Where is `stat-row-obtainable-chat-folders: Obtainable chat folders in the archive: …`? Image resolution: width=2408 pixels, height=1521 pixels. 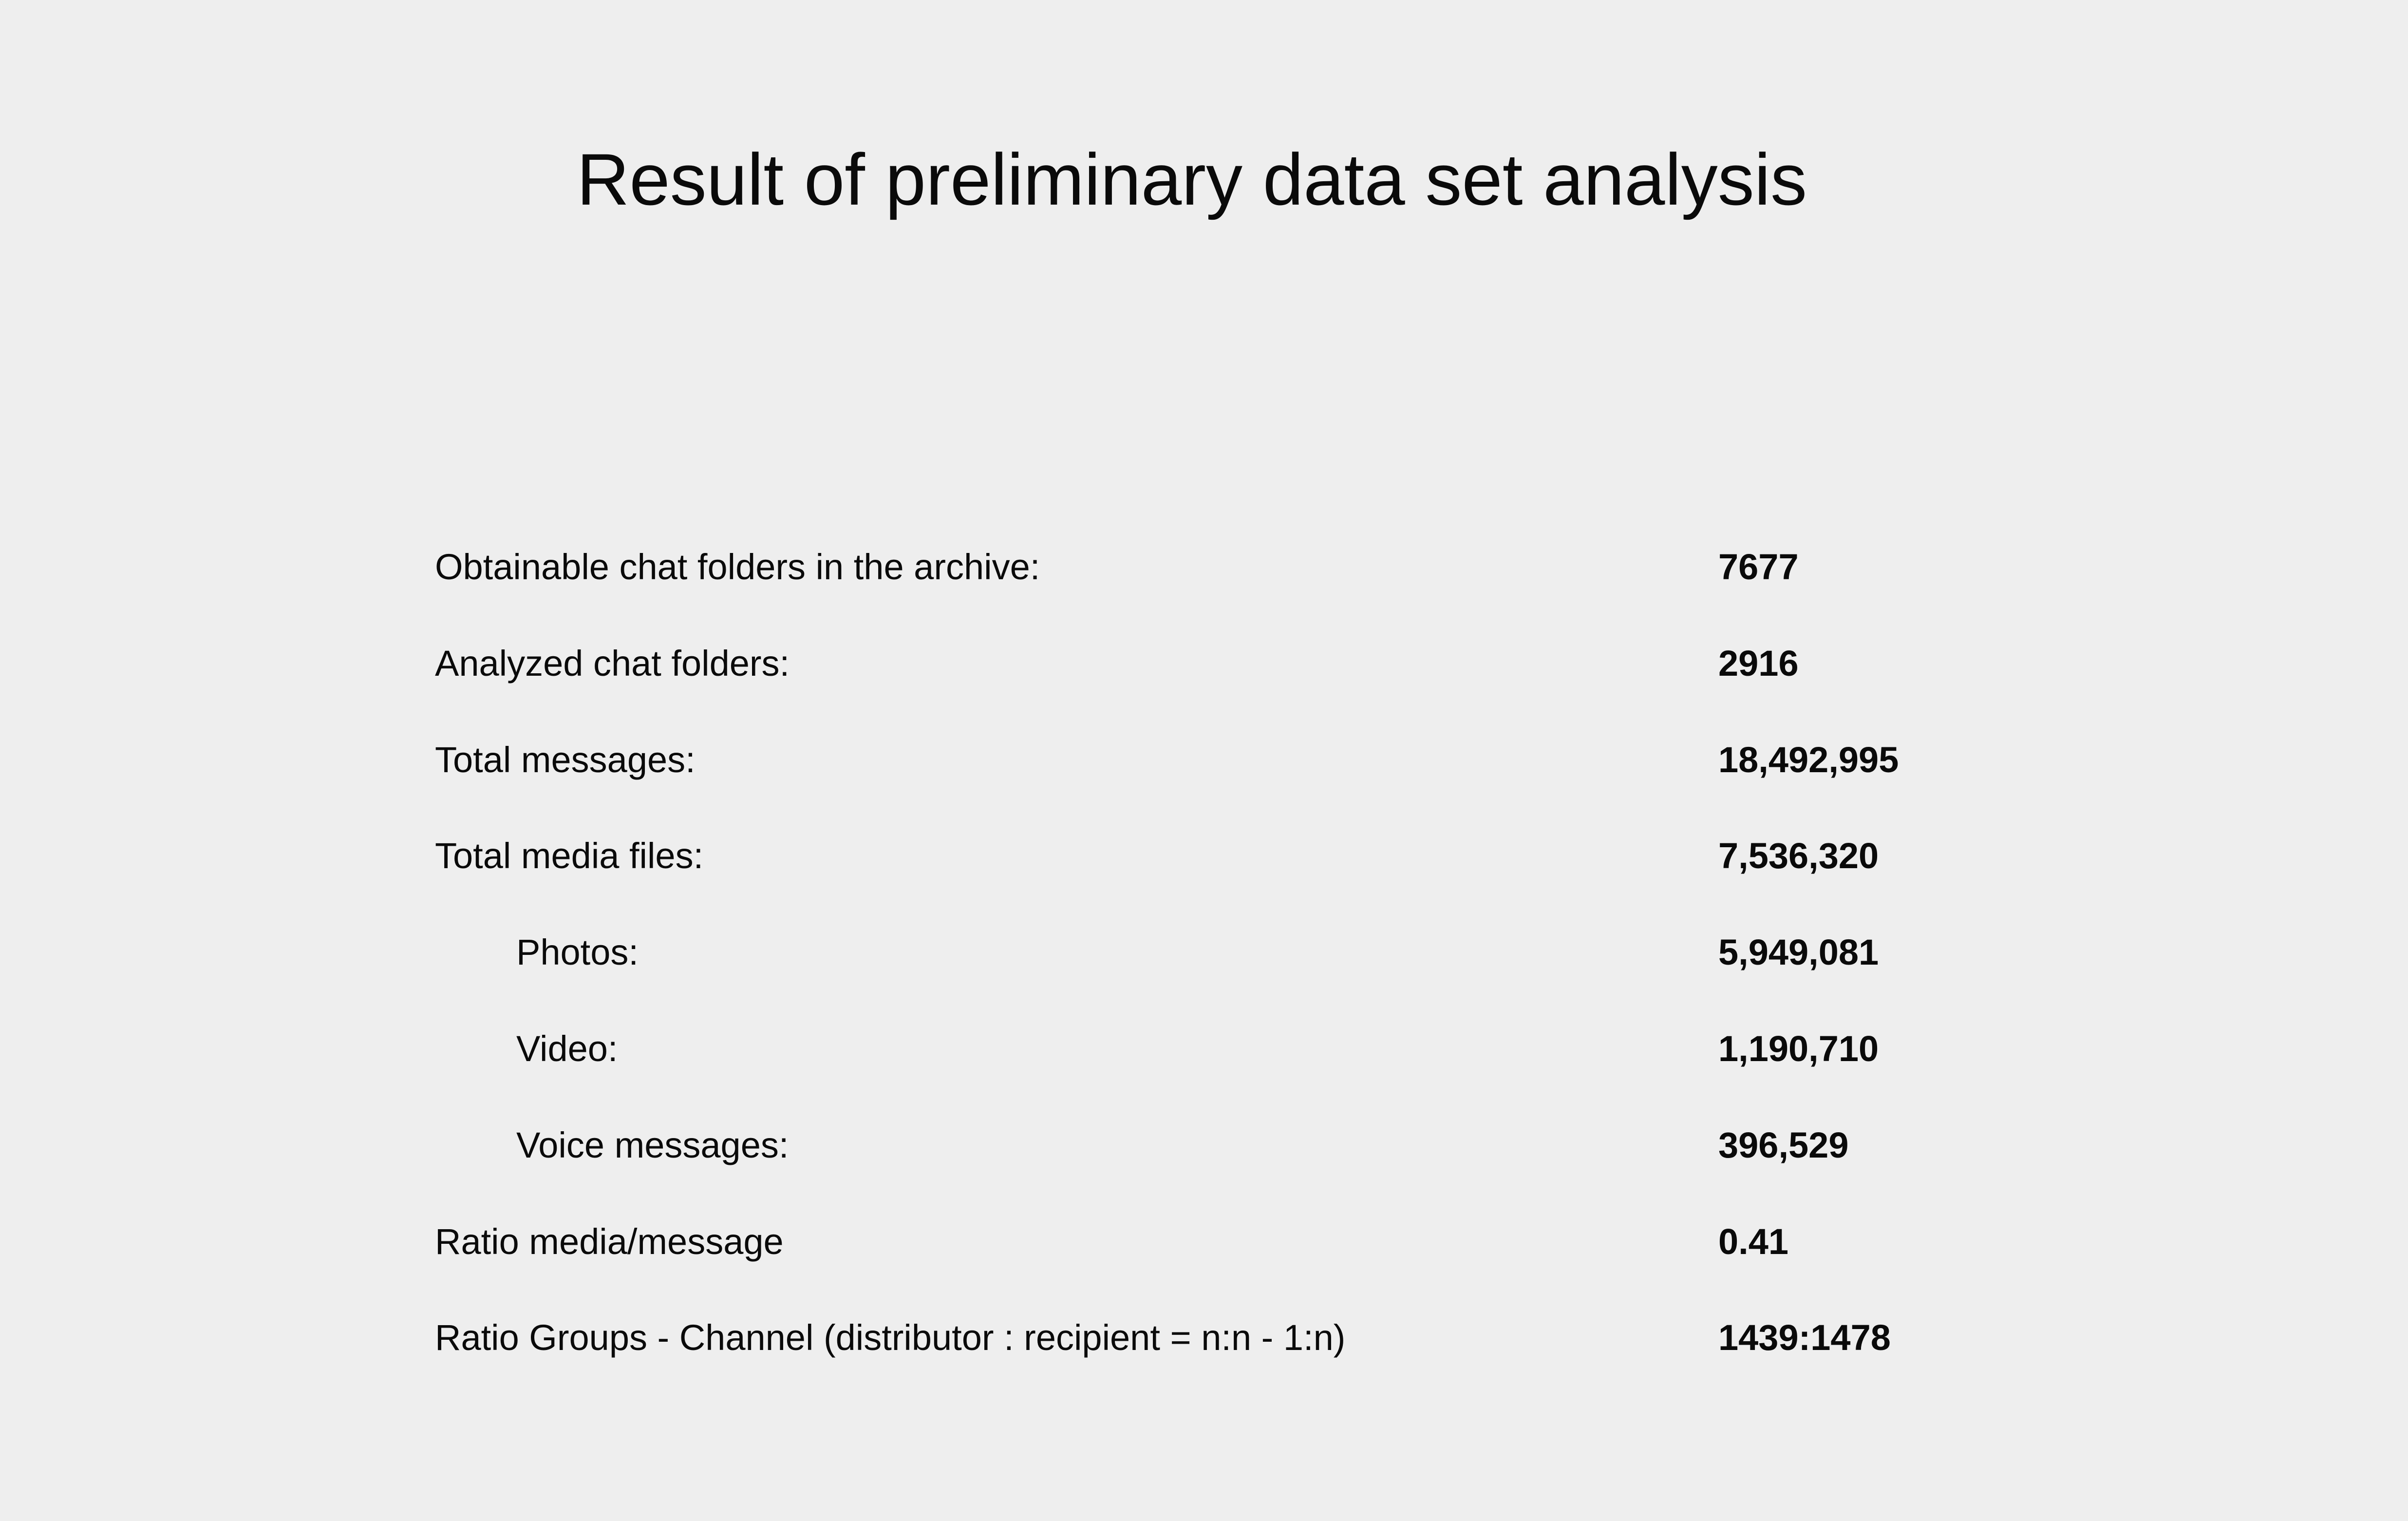 stat-row-obtainable-chat-folders: Obtainable chat folders in the archive: … is located at coordinates (1204, 567).